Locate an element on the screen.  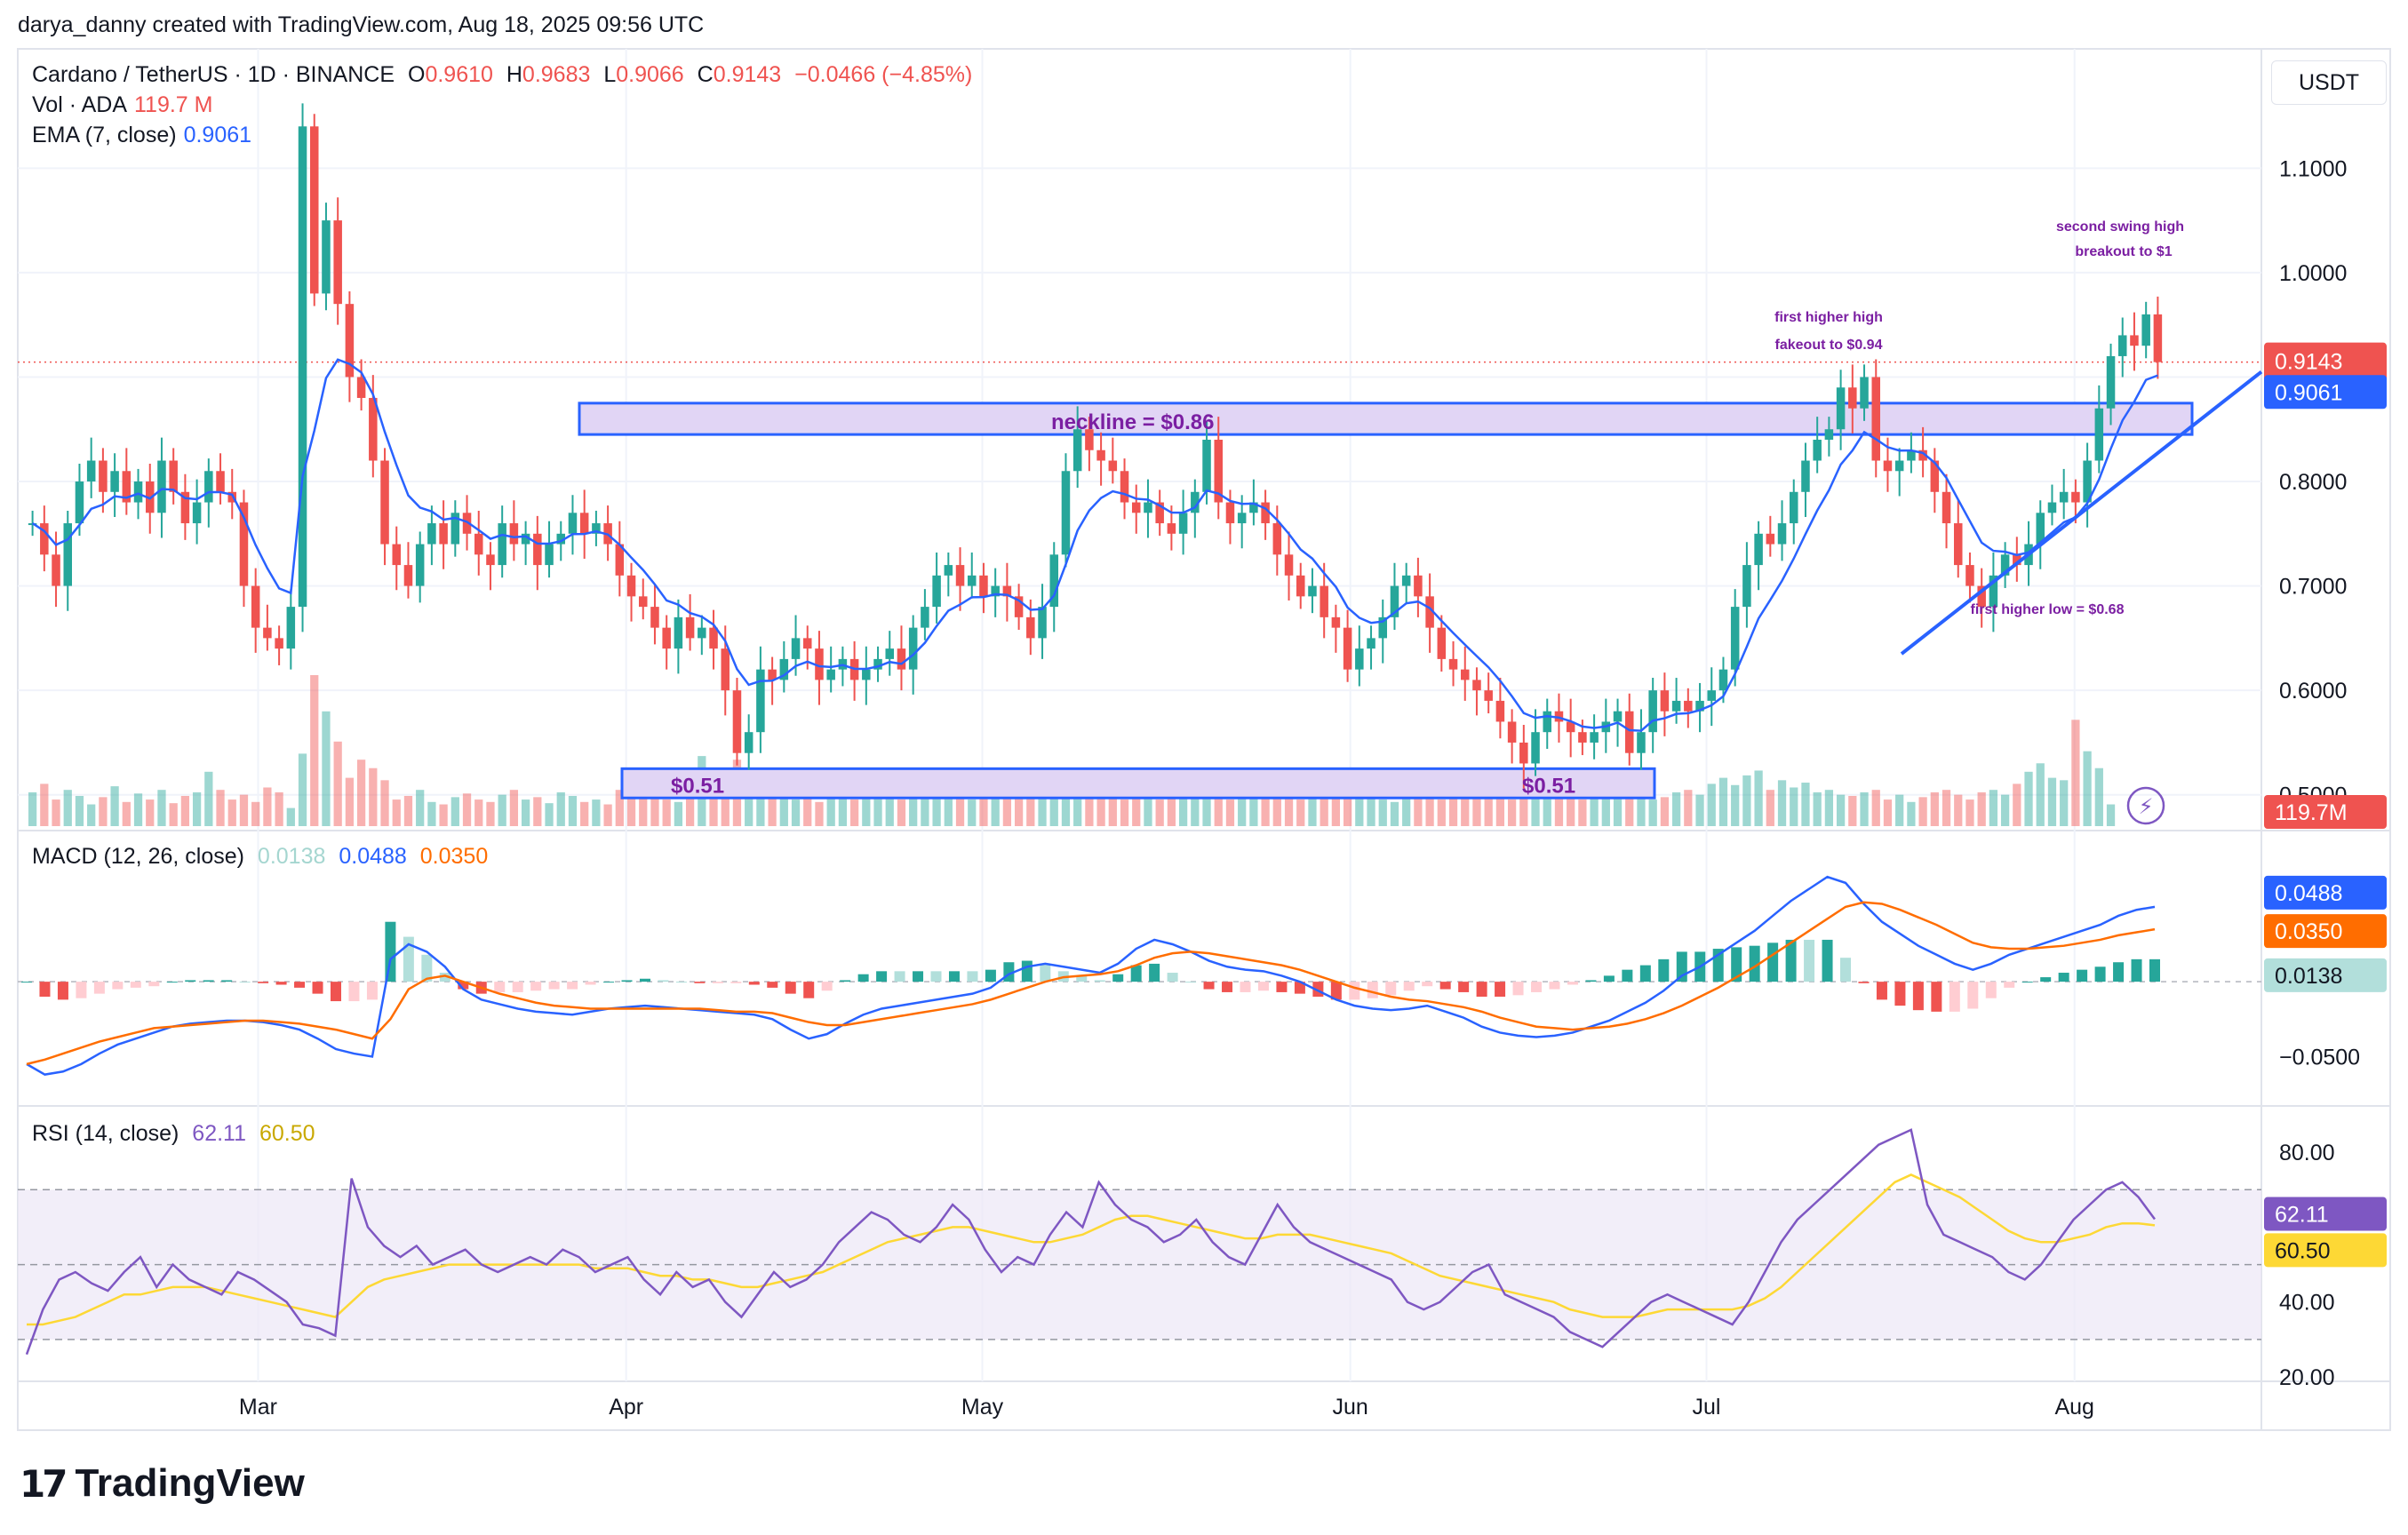
rsi-value: 62.11 is located at coordinates (219, 1133).